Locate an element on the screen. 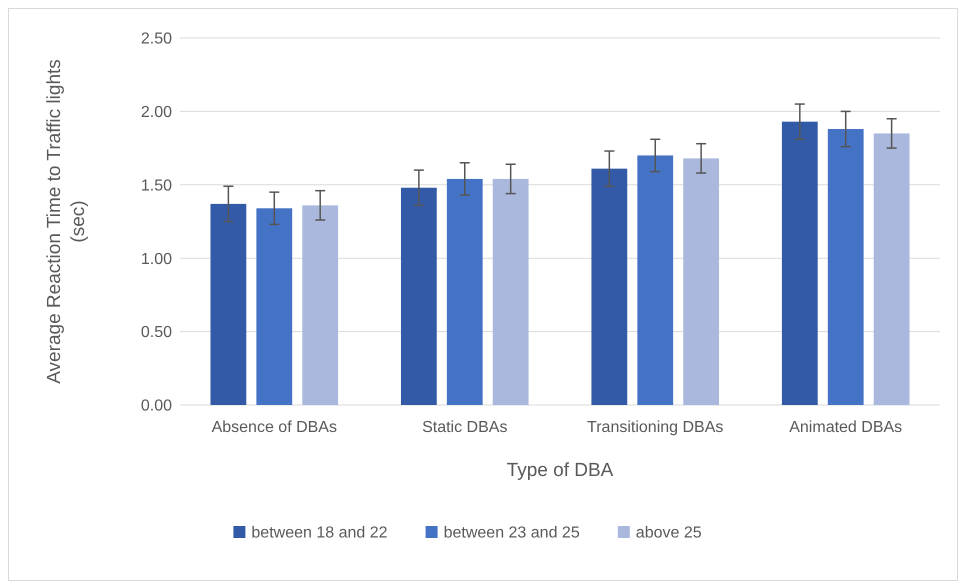  y-axis-title: Average Reaction Time to Traffic lights (sec) is located at coordinates (66, 221).